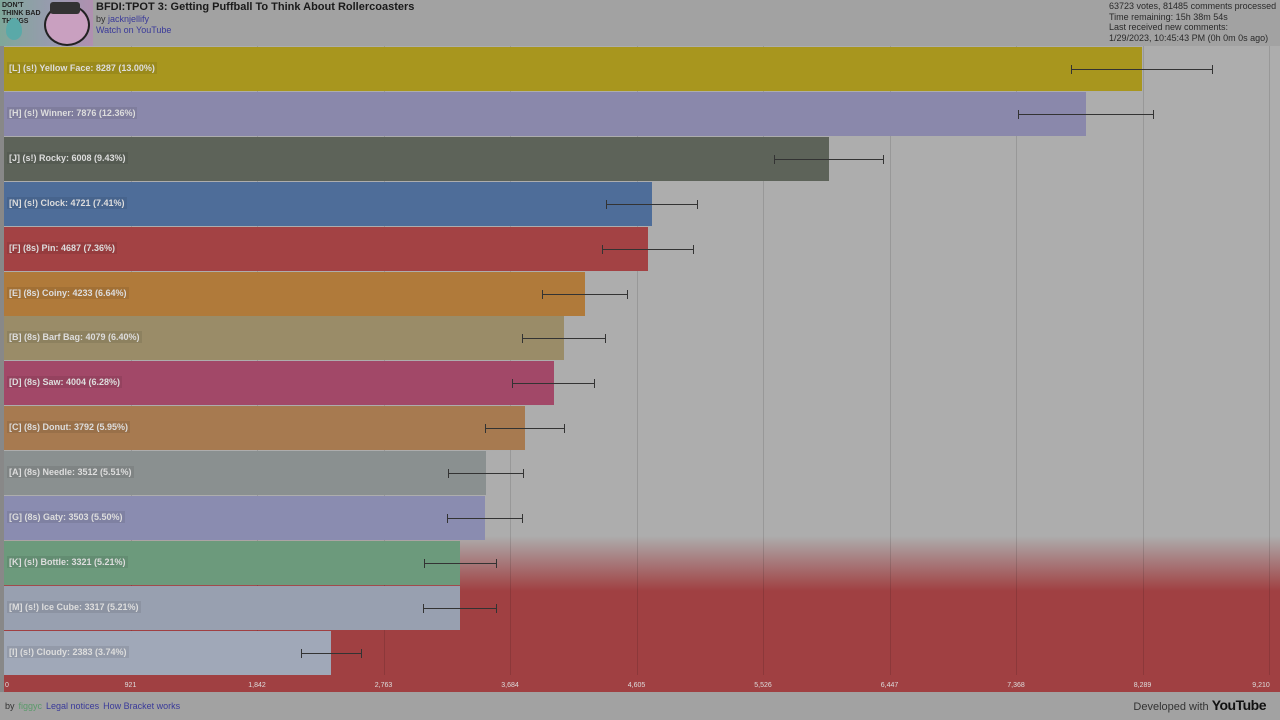  I want to click on stats-last-received-label: Last received new comments:, so click(1169, 27).